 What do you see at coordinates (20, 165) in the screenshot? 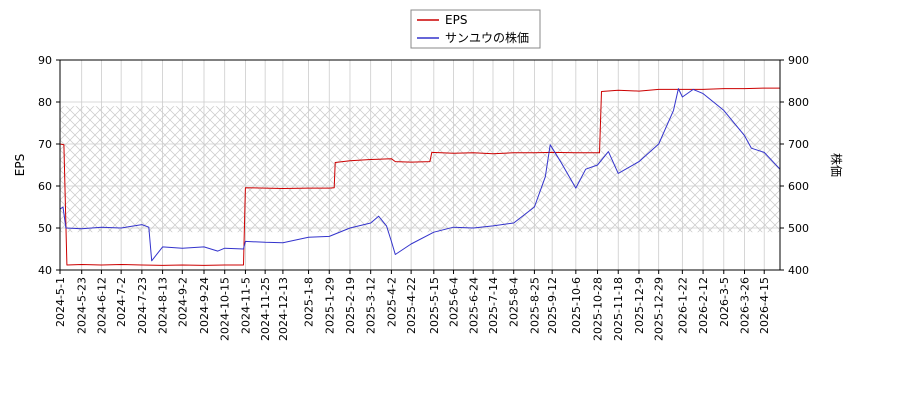
I see `left-axis-label: EPS` at bounding box center [20, 165].